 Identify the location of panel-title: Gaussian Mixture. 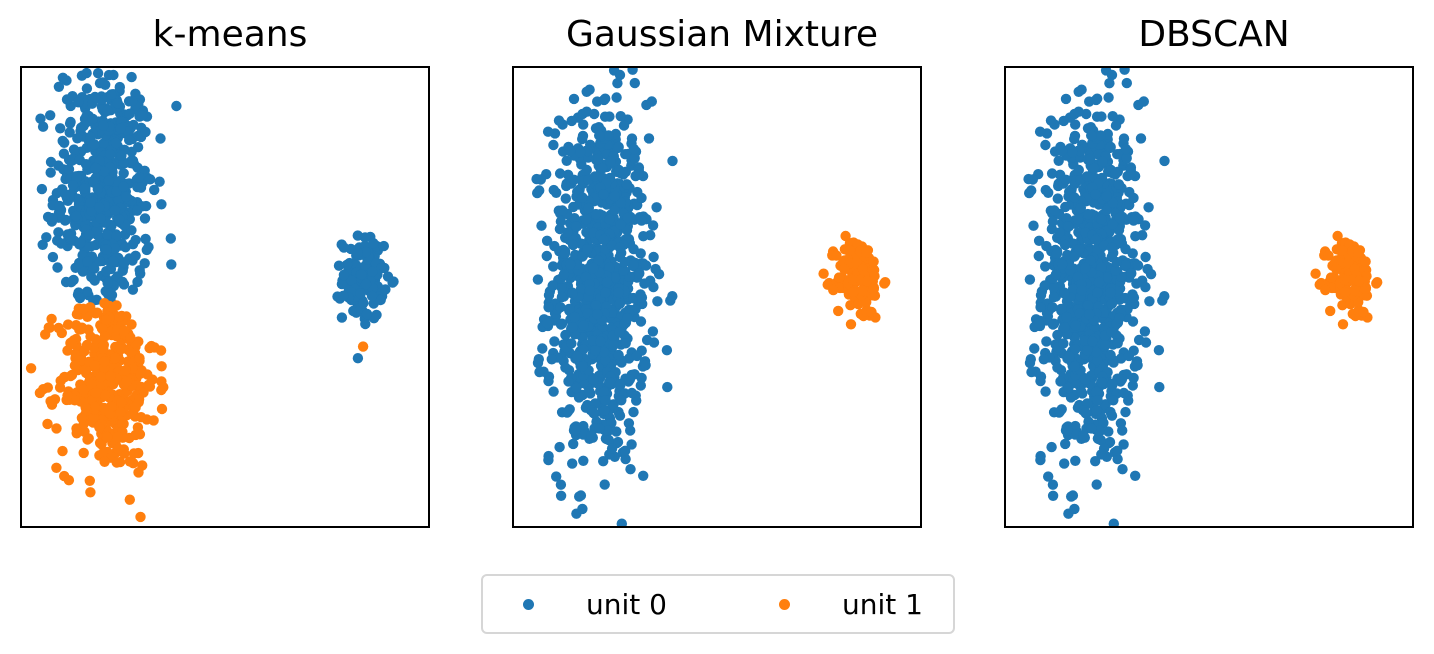
(722, 34).